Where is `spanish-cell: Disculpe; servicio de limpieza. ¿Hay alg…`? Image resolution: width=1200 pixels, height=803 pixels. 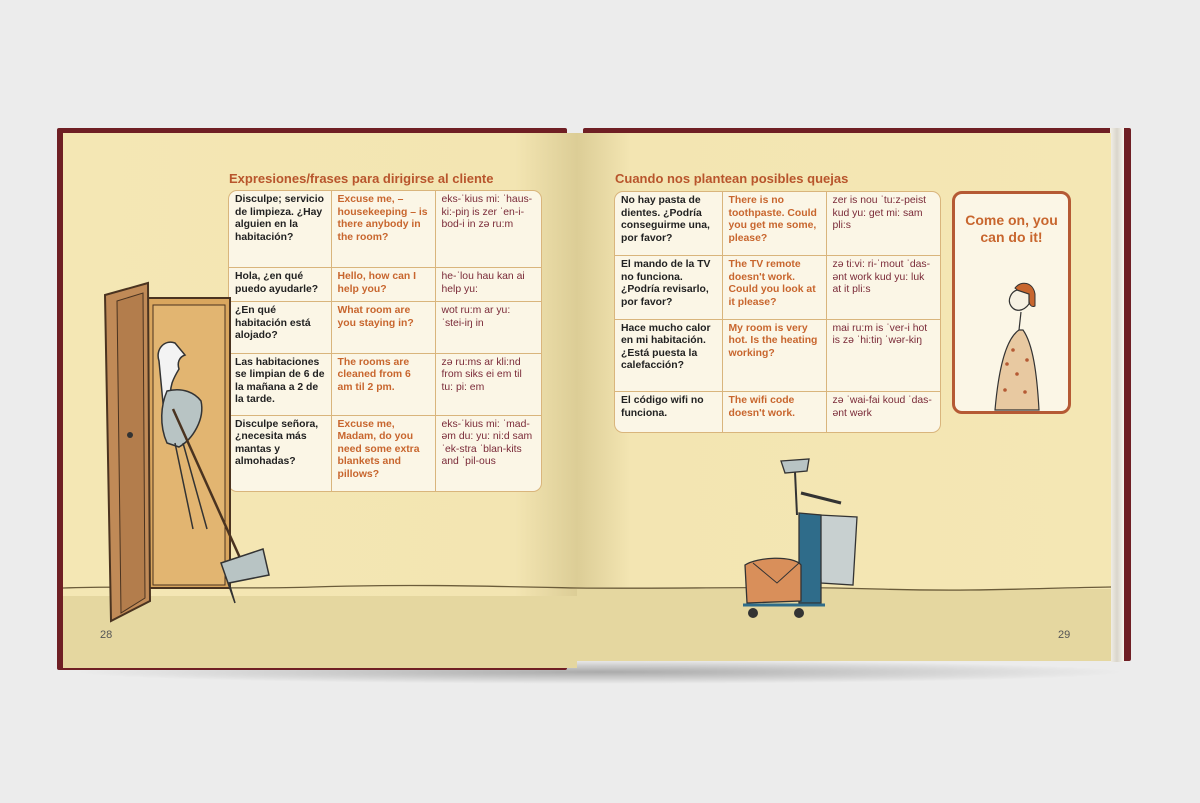
spanish-cell: Disculpe; servicio de limpieza. ¿Hay alg… is located at coordinates (280, 229).